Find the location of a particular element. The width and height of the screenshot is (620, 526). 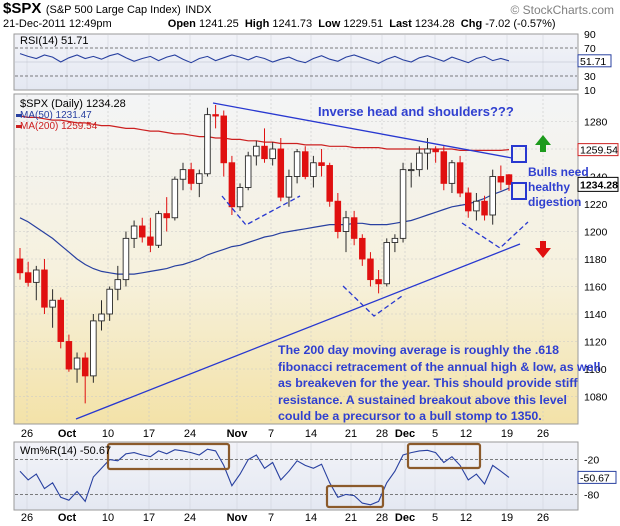

wmr-y-tick-label: -20 is located at coordinates (591, 461).